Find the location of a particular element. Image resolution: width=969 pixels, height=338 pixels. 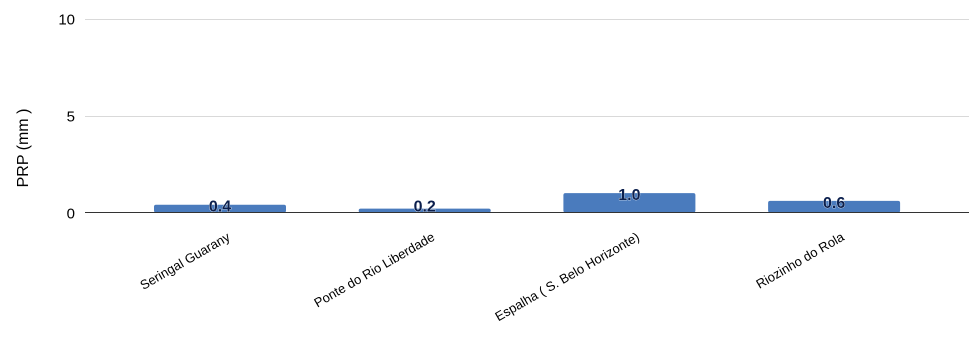

bars is located at coordinates (527, 203).